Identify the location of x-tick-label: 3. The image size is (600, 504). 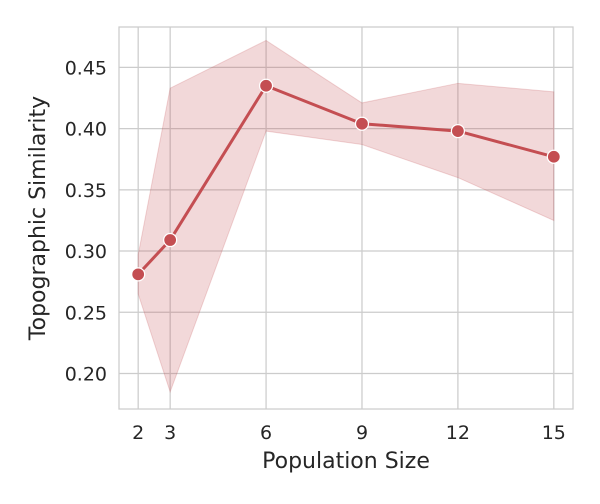
(170, 433).